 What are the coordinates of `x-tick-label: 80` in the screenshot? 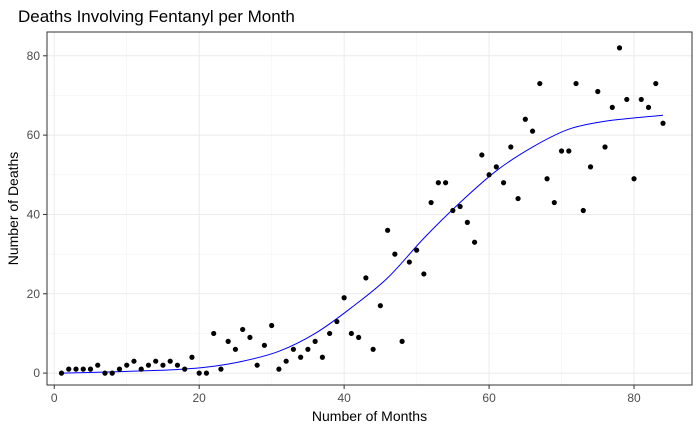 It's located at (634, 398).